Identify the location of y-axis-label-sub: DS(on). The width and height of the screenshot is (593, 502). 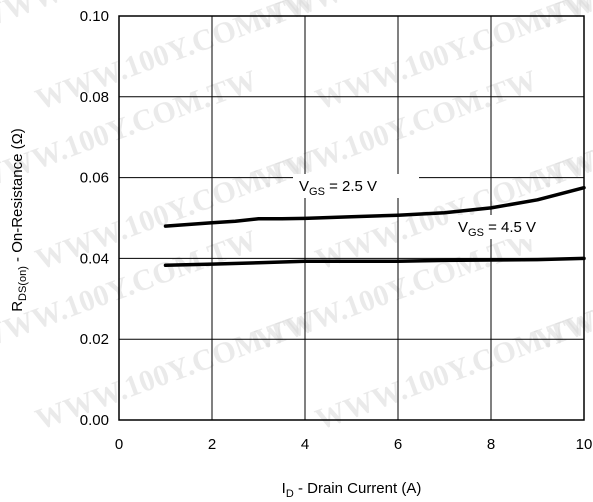
(23, 283).